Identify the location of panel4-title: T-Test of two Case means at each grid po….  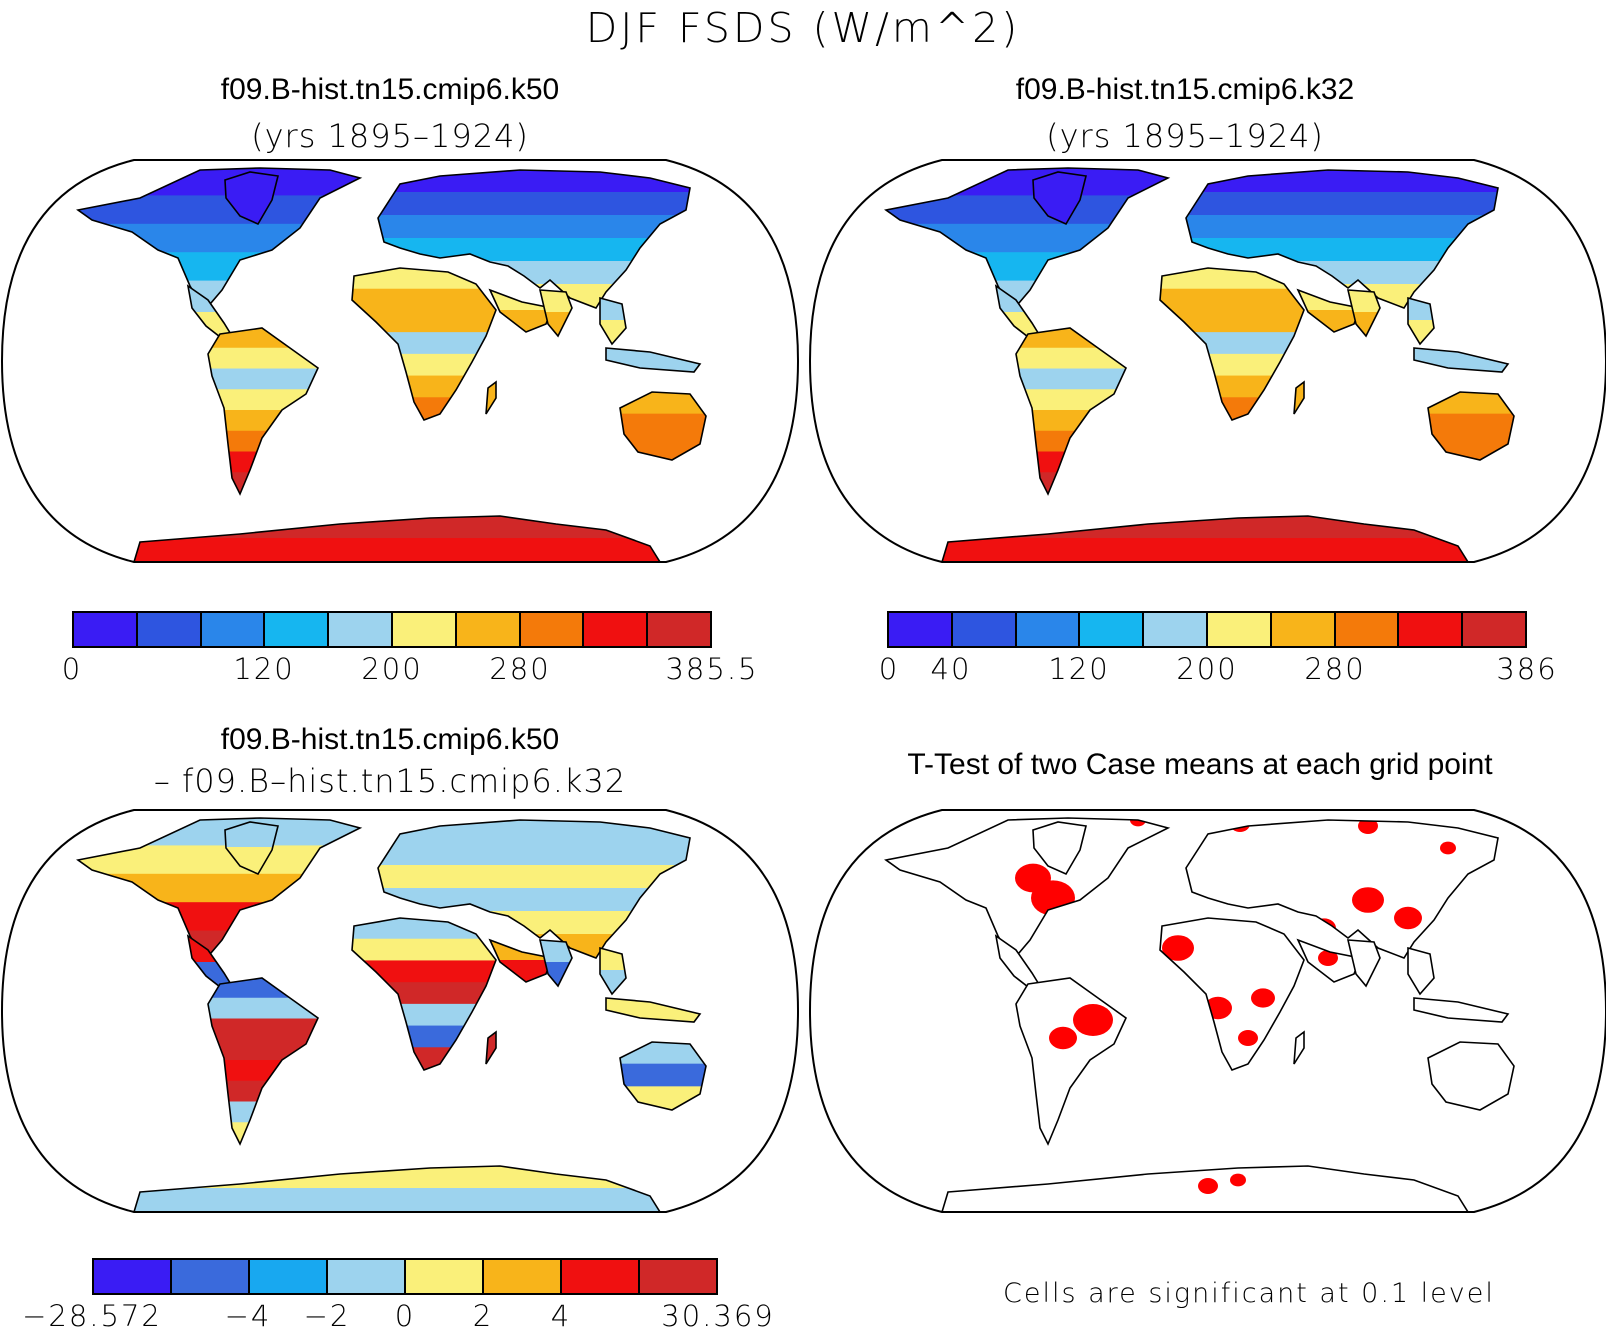
(1200, 764).